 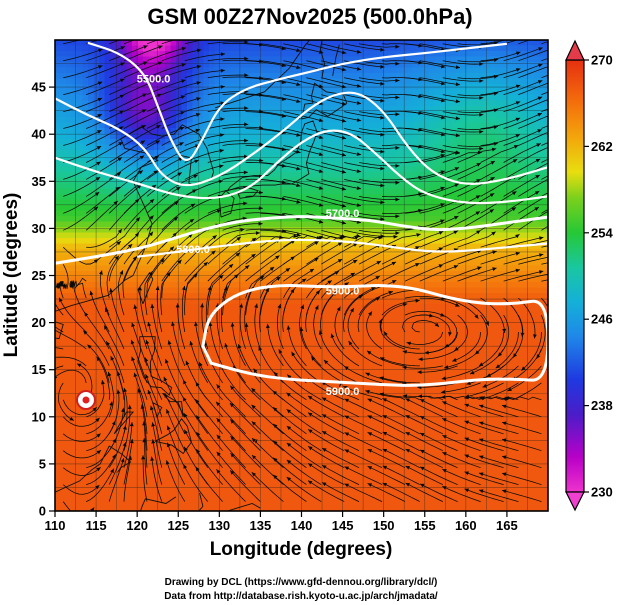 I want to click on colorbar-tick-label: 246, so click(x=602, y=319).